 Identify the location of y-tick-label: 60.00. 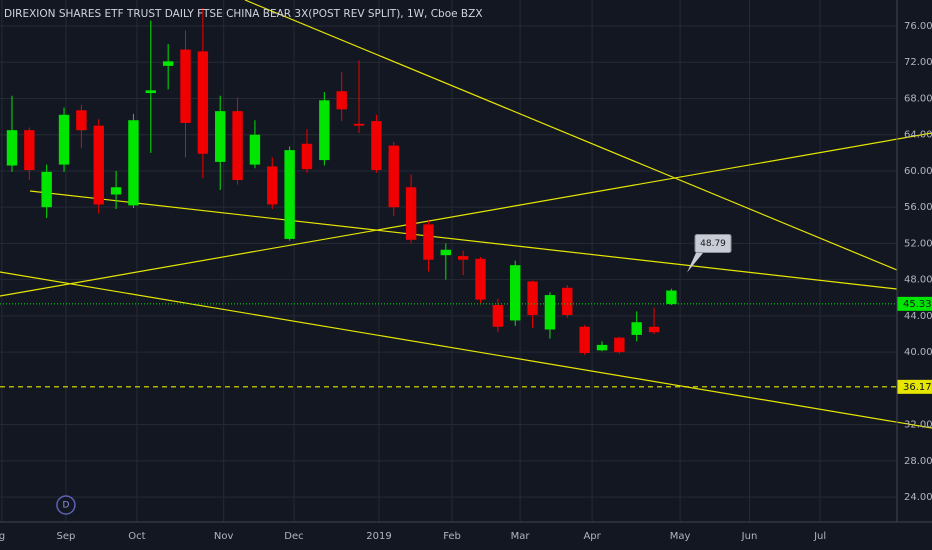
(918, 171).